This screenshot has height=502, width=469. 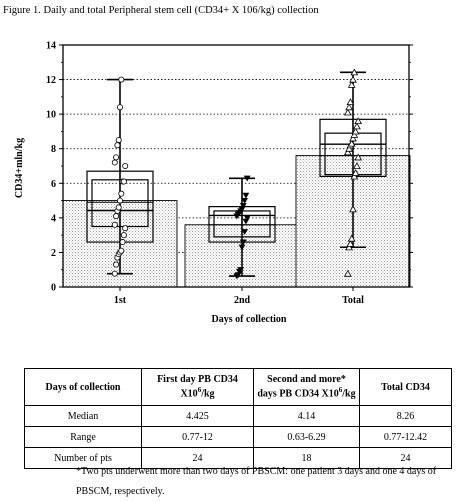 I want to click on y-axis-label: CD34+mln/kg, so click(x=19, y=168).